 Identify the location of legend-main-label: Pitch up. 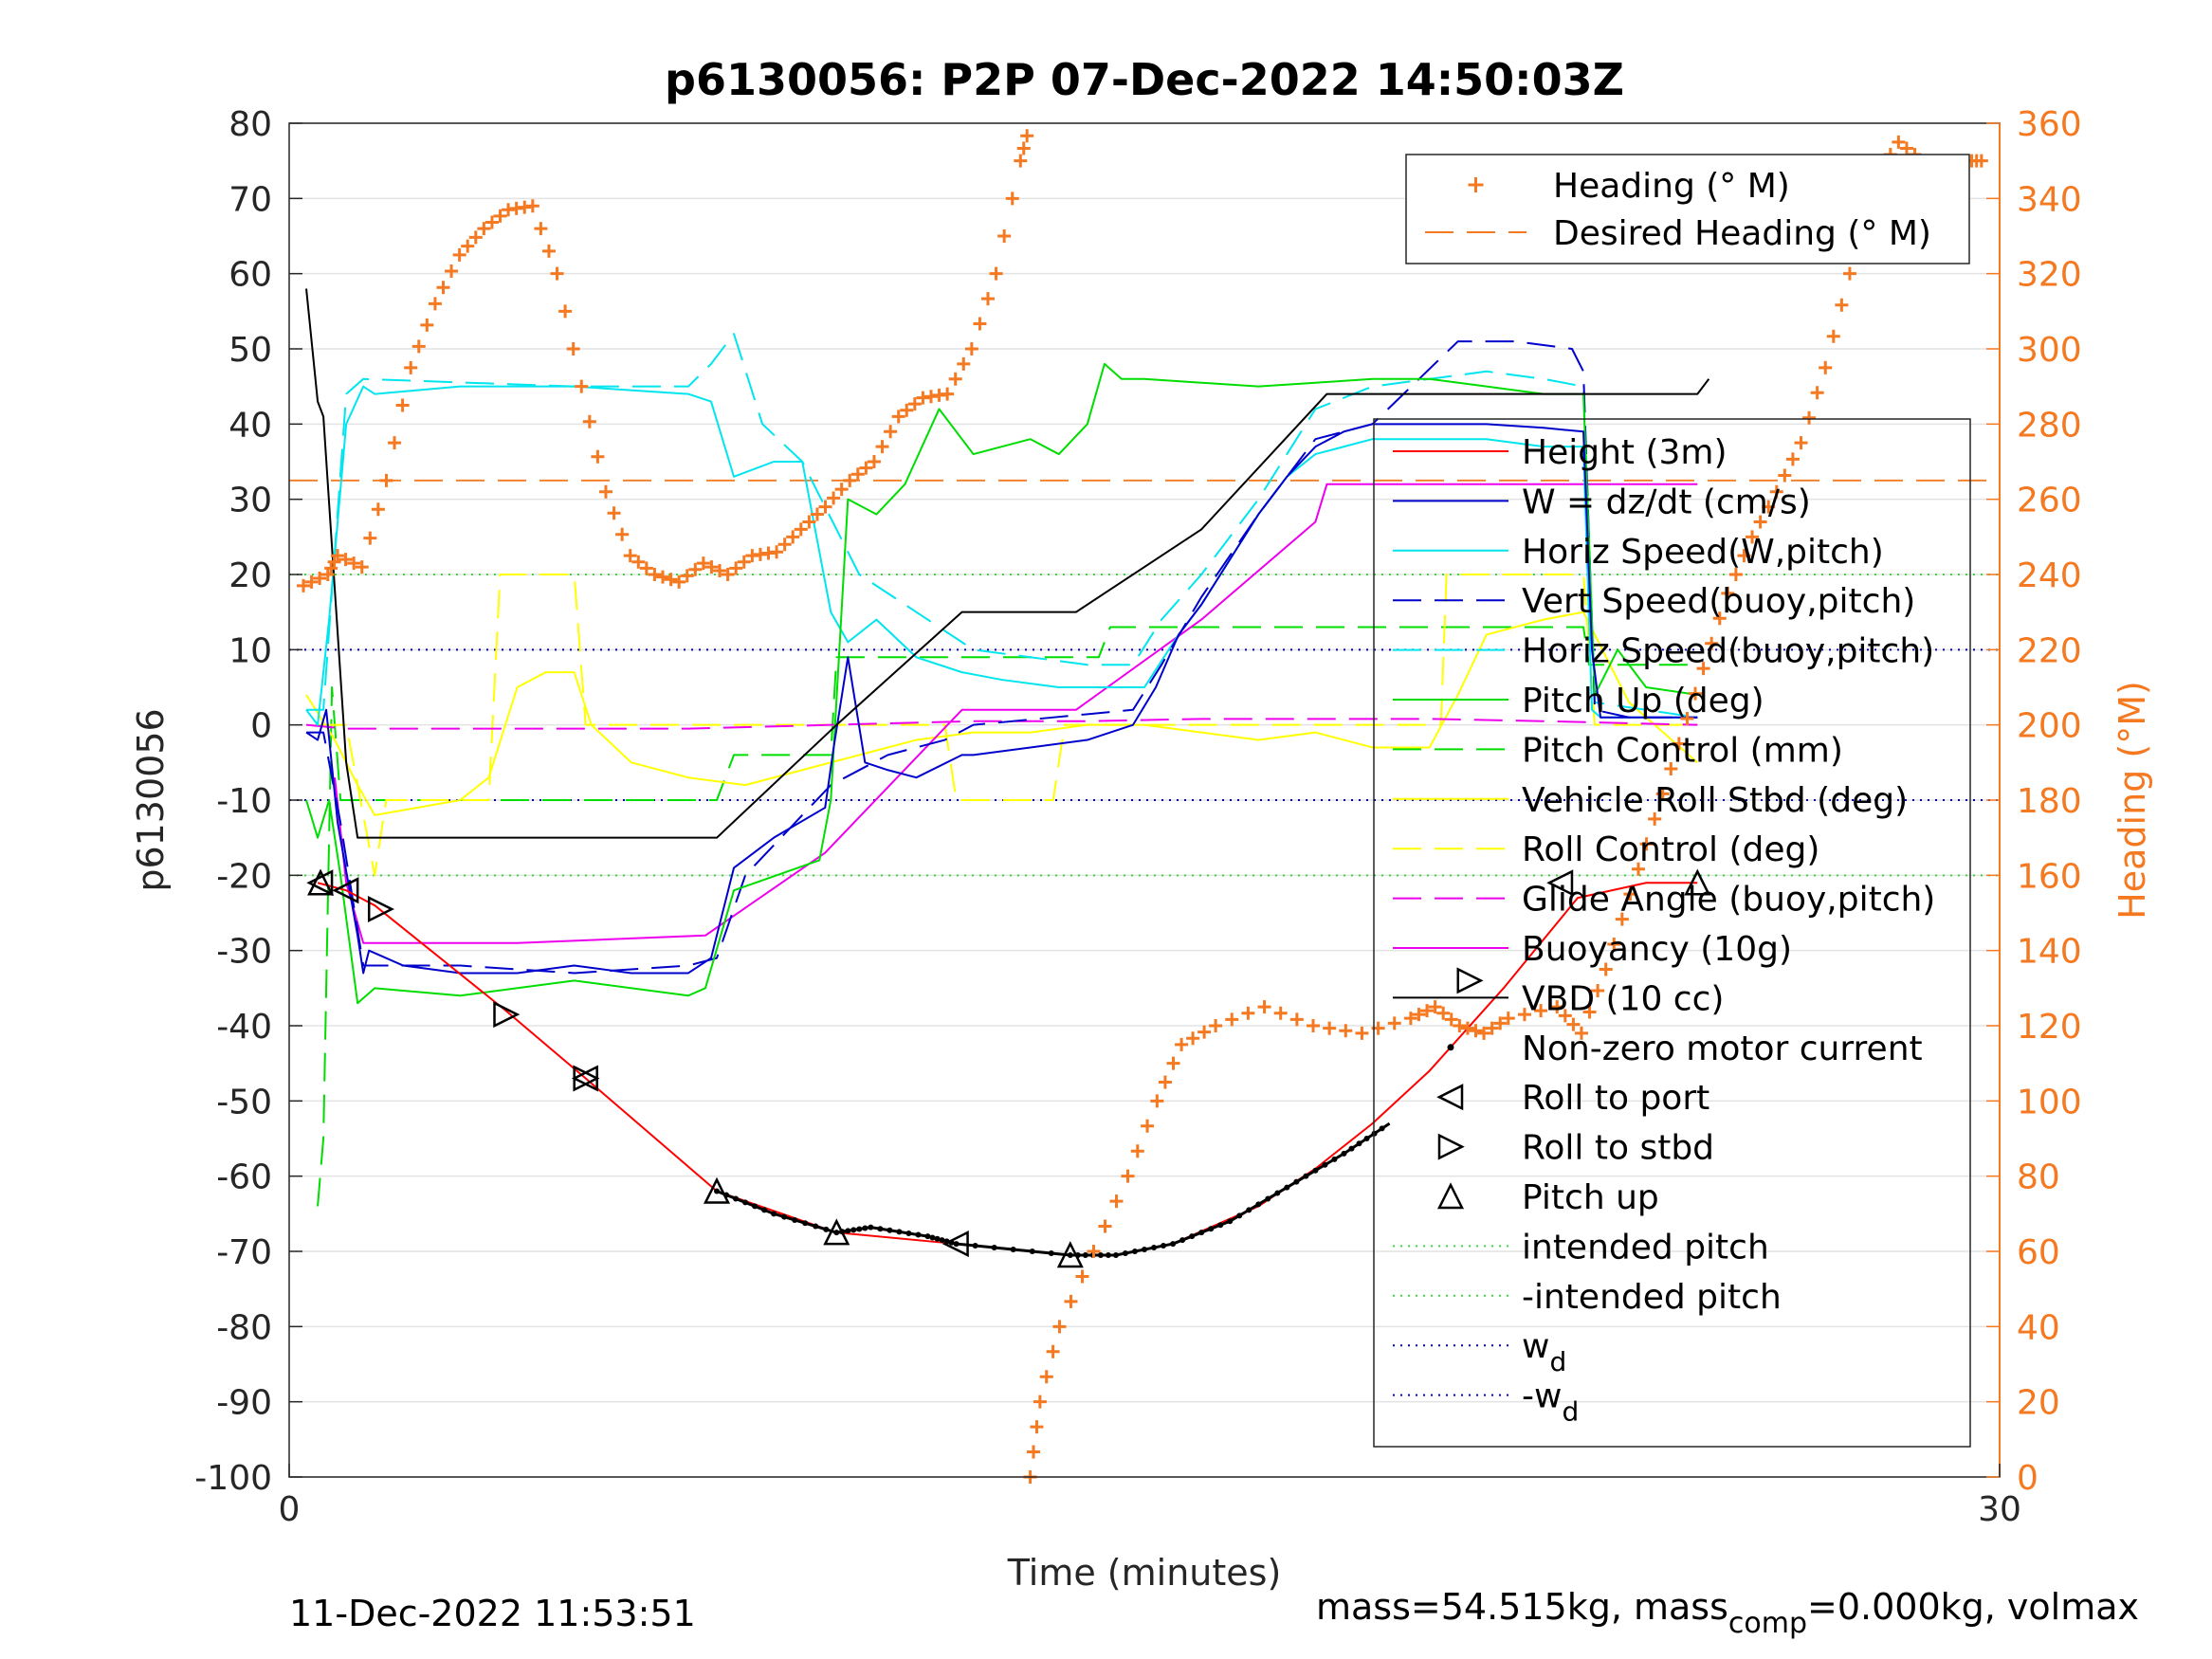
(1590, 1197).